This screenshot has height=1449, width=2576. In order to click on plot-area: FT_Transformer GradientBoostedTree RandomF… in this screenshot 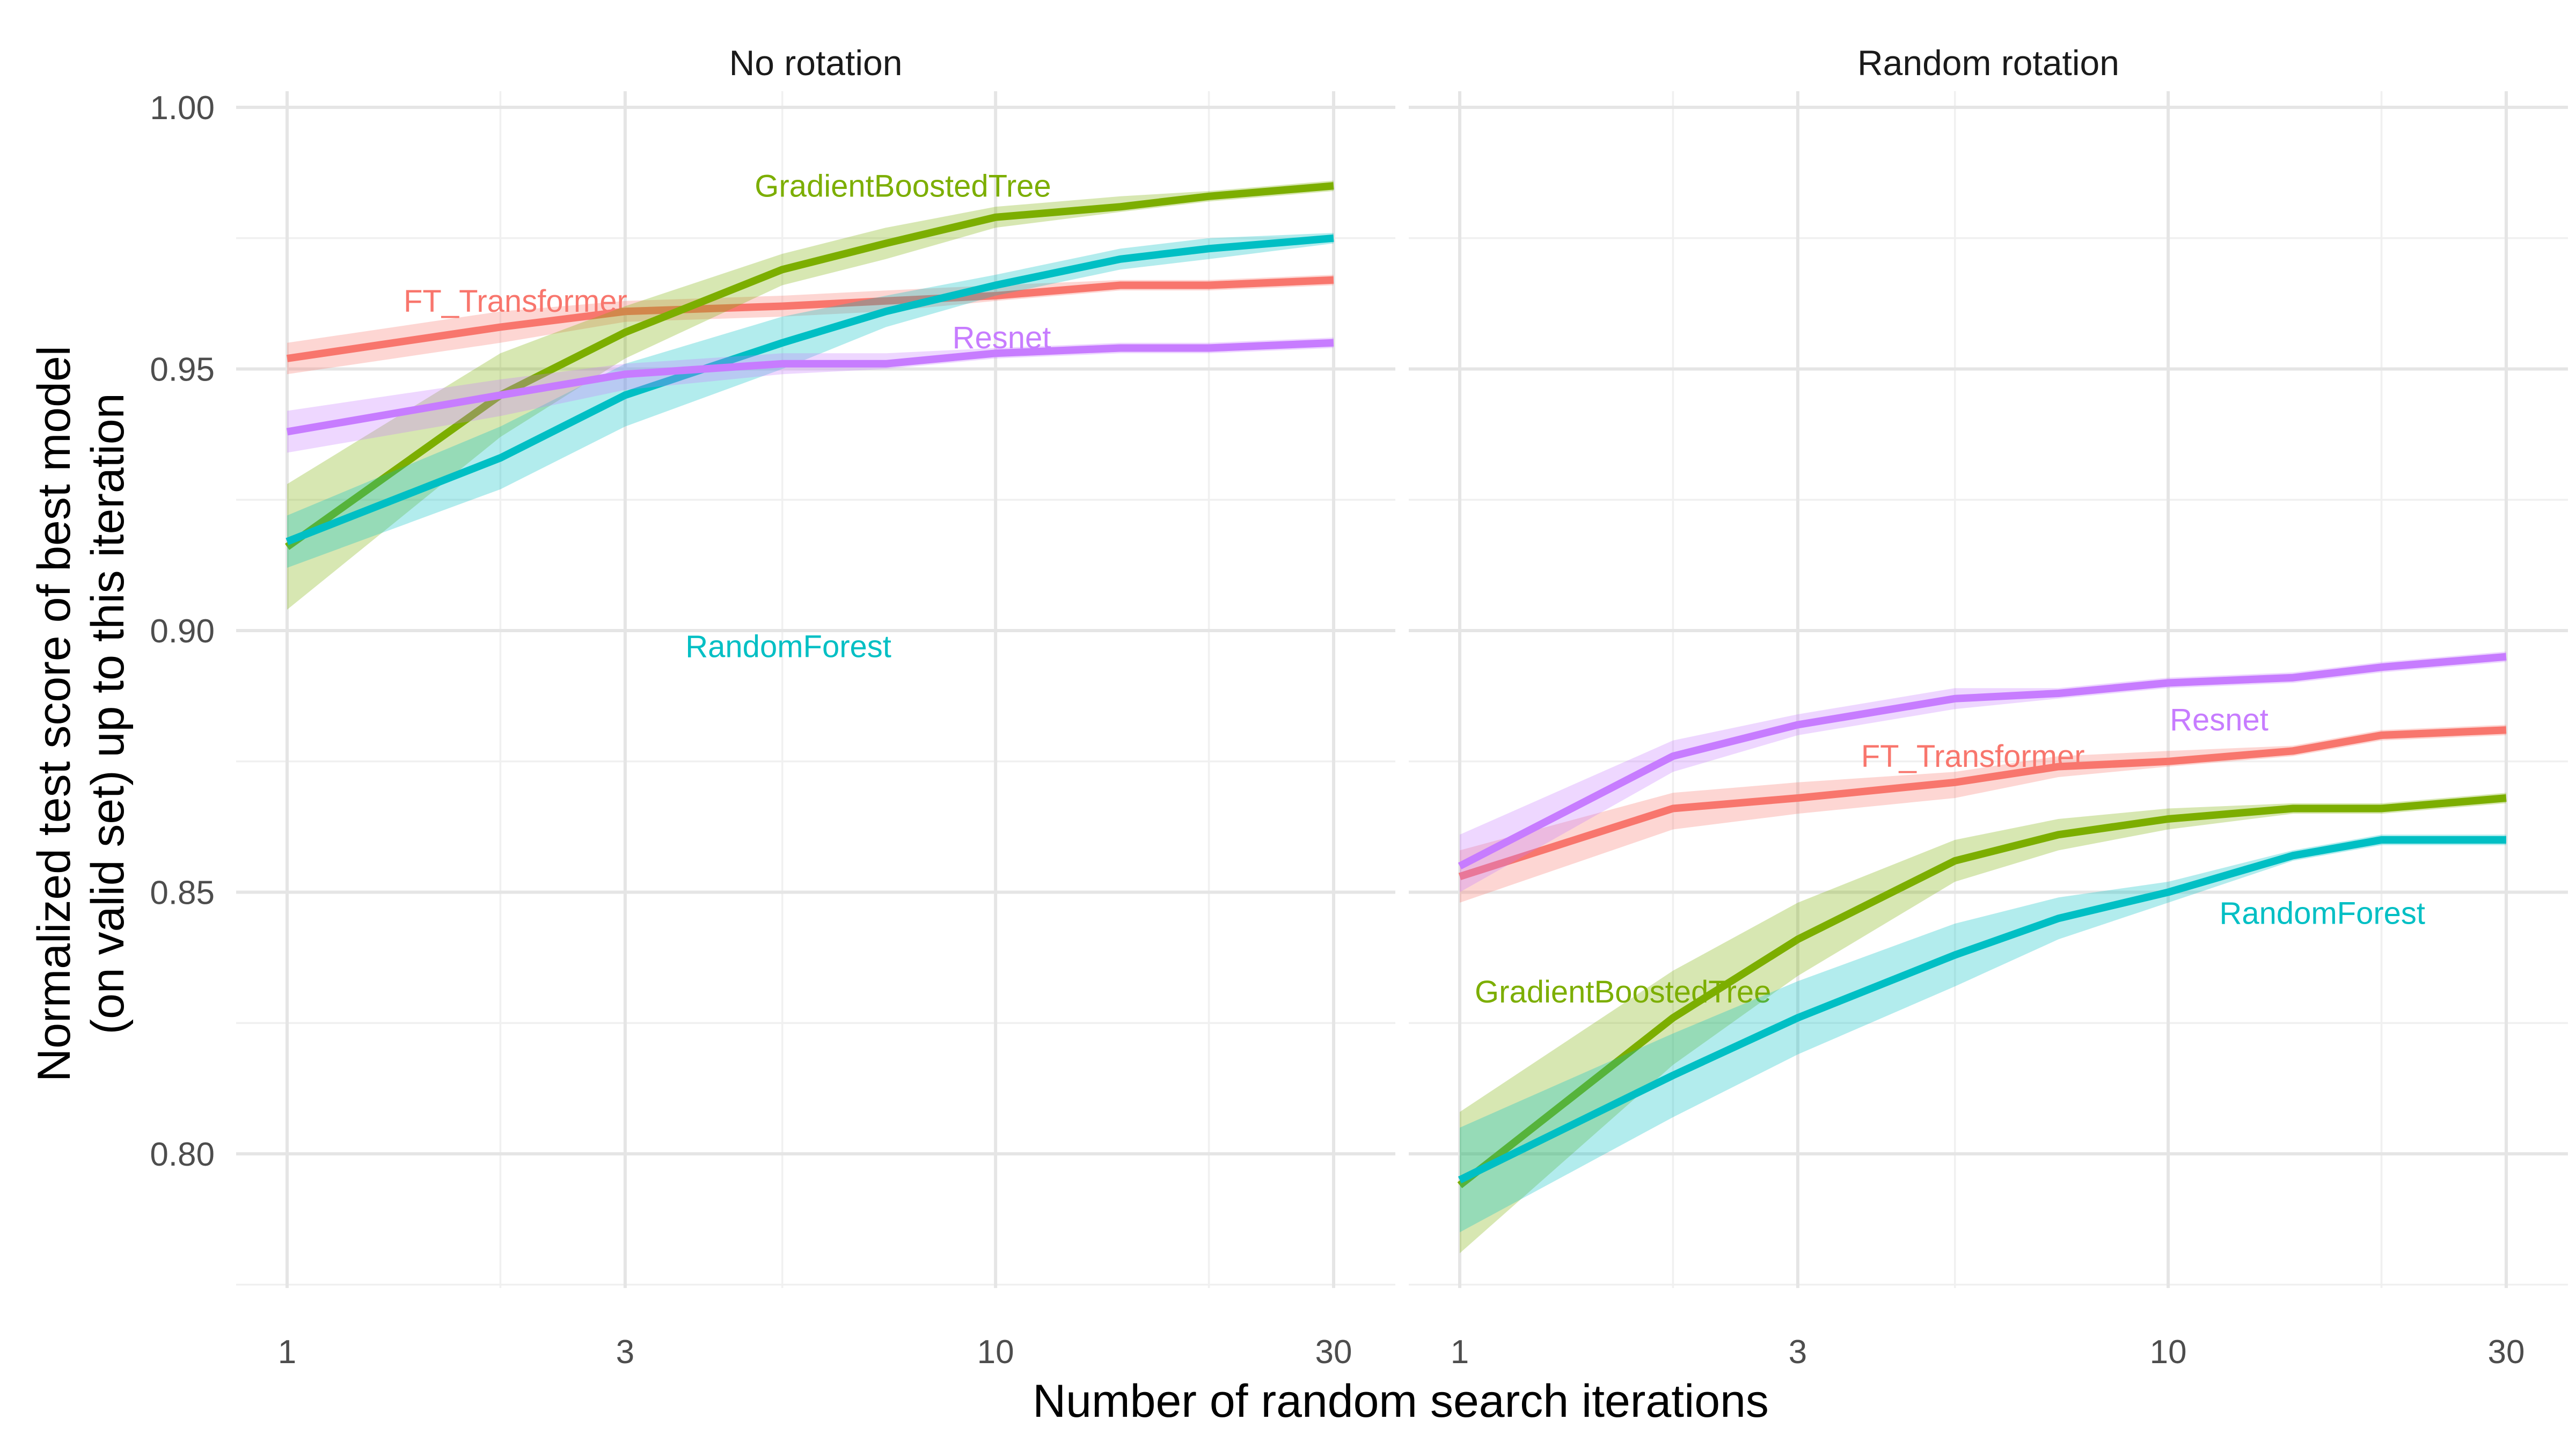, I will do `click(809, 416)`.